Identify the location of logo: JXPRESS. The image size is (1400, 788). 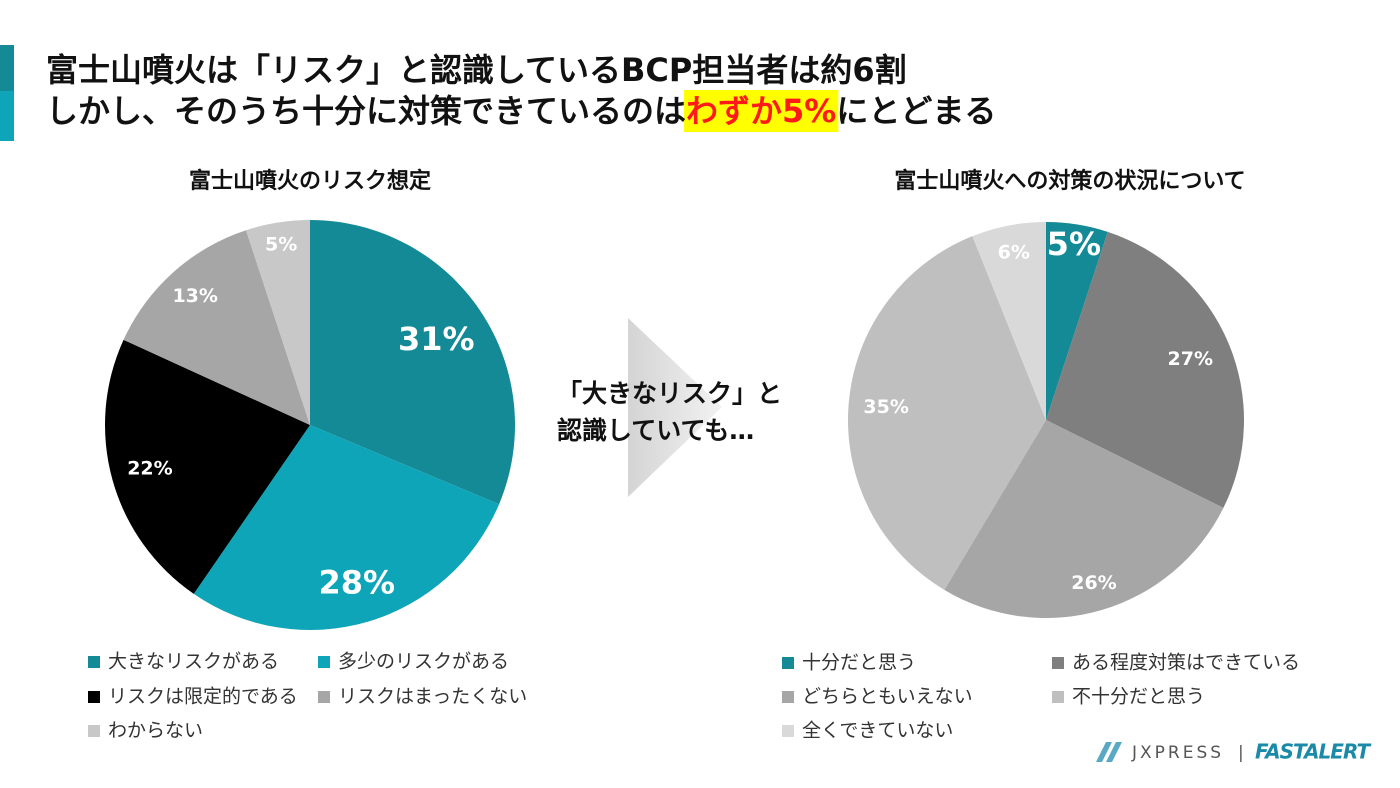
(1177, 753).